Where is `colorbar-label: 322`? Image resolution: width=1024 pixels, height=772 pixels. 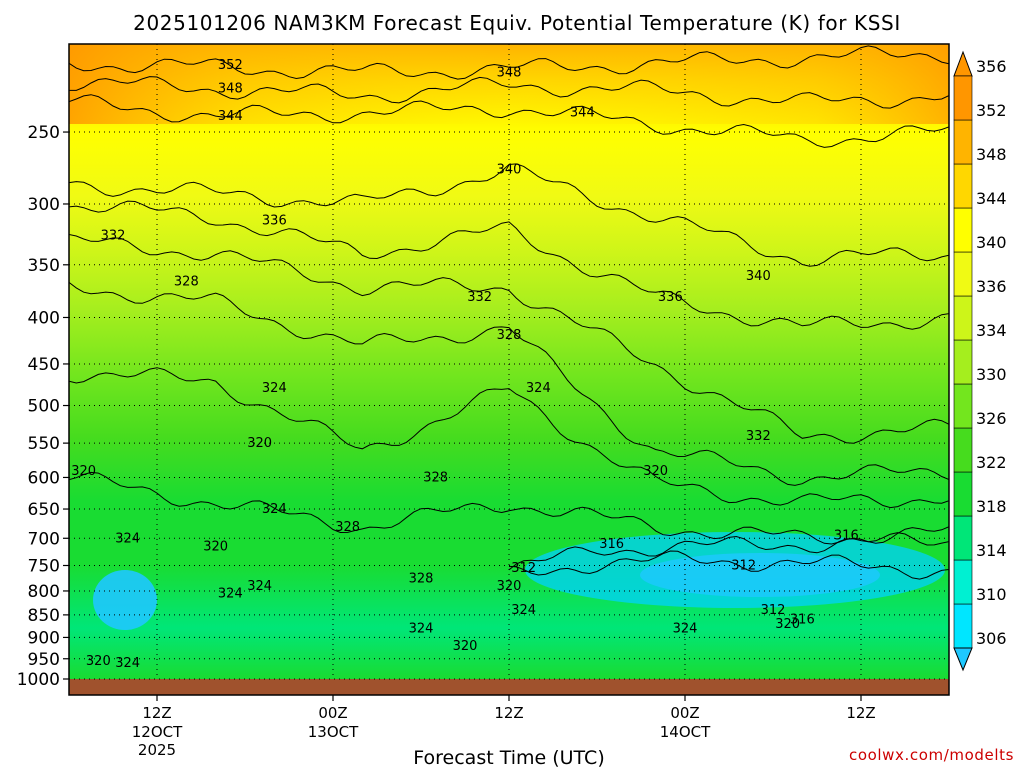 colorbar-label: 322 is located at coordinates (991, 462).